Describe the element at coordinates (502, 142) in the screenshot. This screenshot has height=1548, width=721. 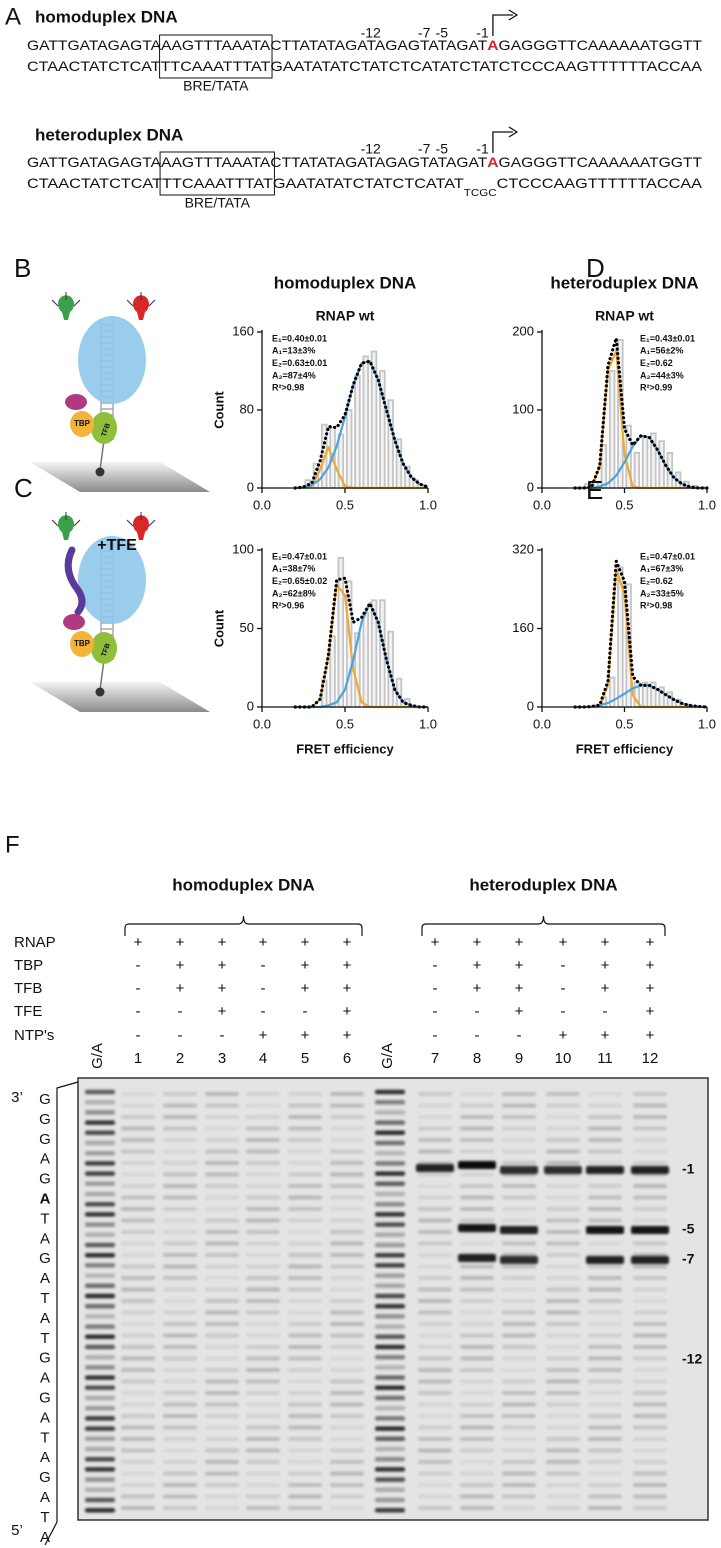
I see `tss-arrow` at that location.